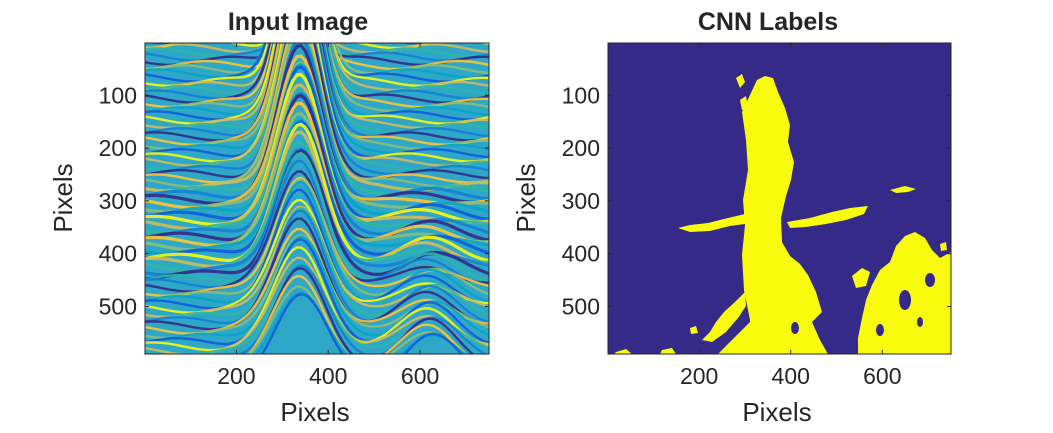 The height and width of the screenshot is (433, 1053). Describe the element at coordinates (581, 148) in the screenshot. I see `cnn-labels-ytick-label: 200` at that location.